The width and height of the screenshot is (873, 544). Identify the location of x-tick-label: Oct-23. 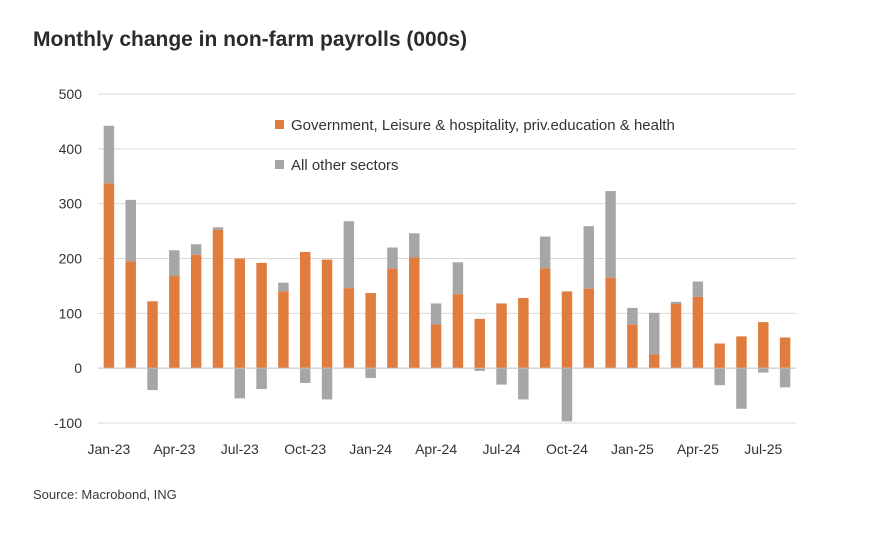
(305, 449).